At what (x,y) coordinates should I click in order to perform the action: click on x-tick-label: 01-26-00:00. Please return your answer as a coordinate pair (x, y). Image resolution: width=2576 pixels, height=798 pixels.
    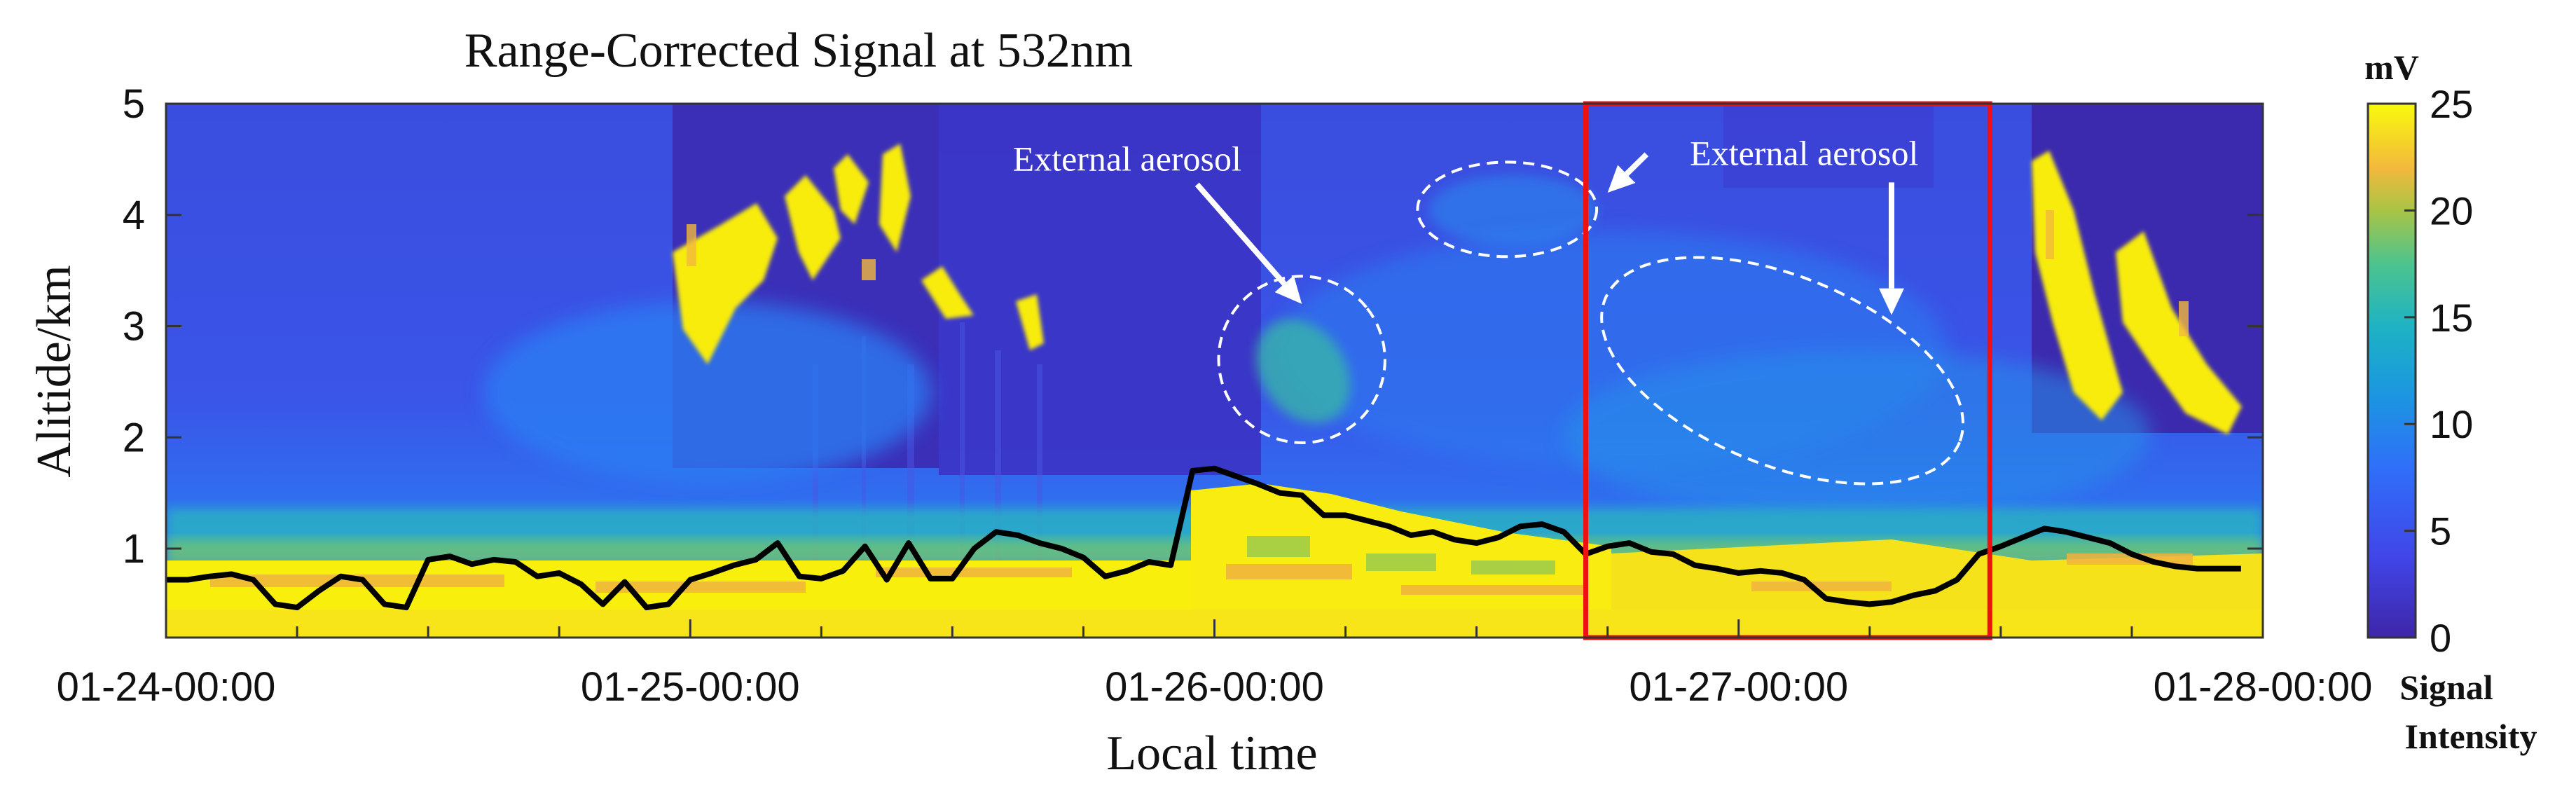
    Looking at the image, I should click on (1214, 687).